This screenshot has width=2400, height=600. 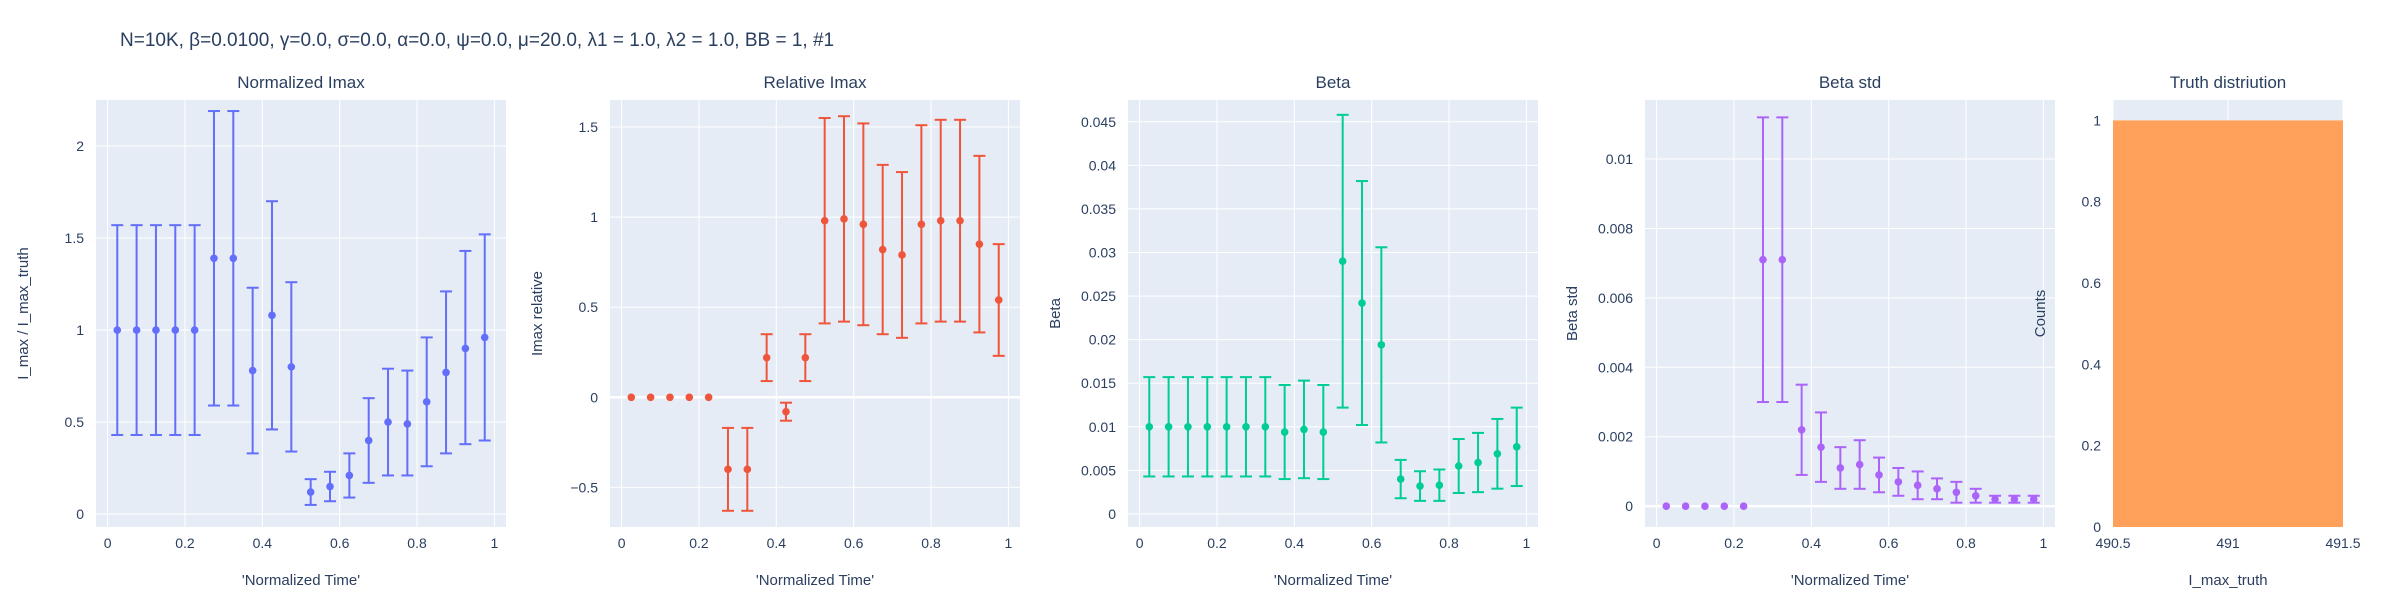 What do you see at coordinates (417, 543) in the screenshot?
I see `x-tick-label: 0.8` at bounding box center [417, 543].